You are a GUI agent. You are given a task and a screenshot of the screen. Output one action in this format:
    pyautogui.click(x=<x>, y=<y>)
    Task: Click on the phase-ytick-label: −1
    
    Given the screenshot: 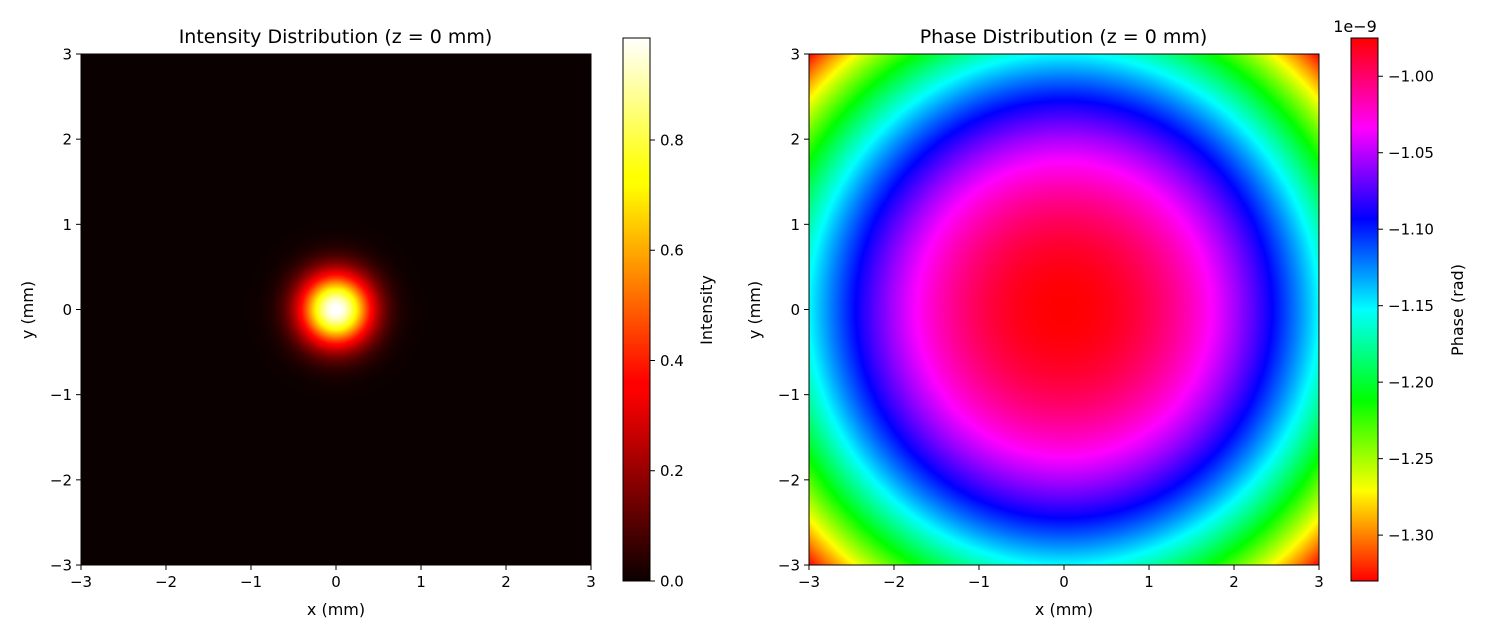 What is the action you would take?
    pyautogui.click(x=789, y=395)
    